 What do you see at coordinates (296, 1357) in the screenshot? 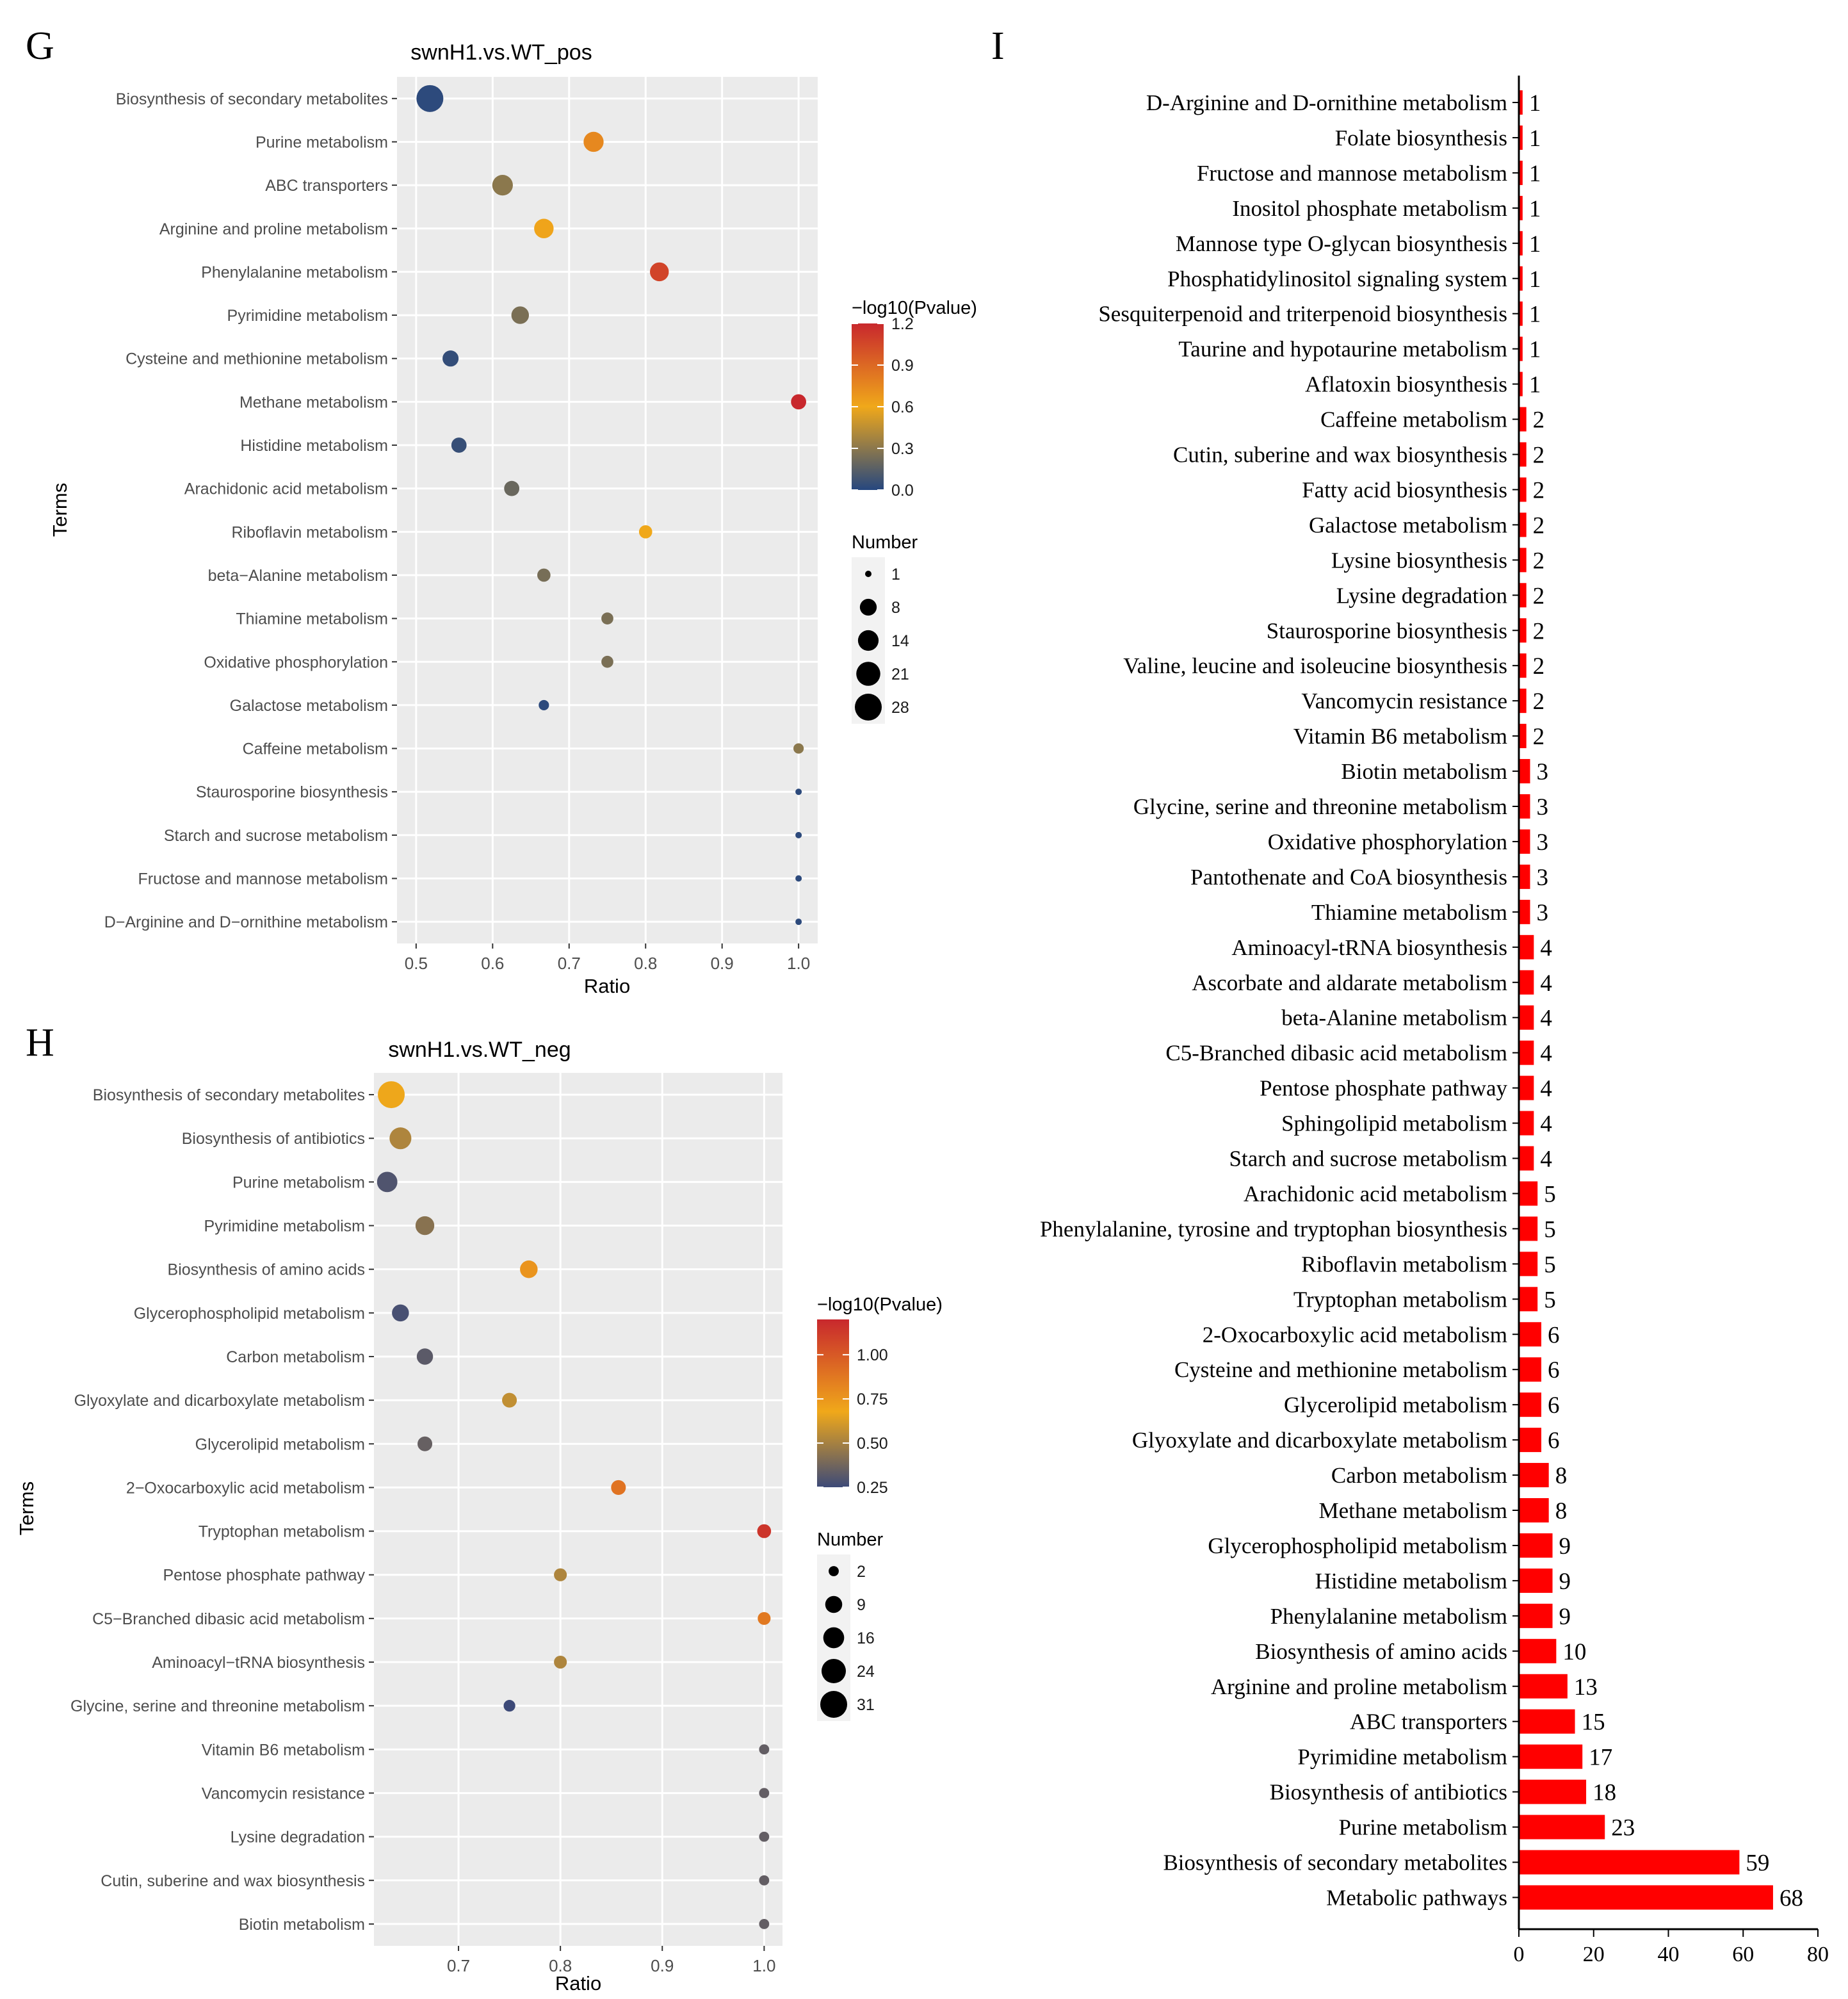
I see `panel-h-term-label: Carbon metabolism` at bounding box center [296, 1357].